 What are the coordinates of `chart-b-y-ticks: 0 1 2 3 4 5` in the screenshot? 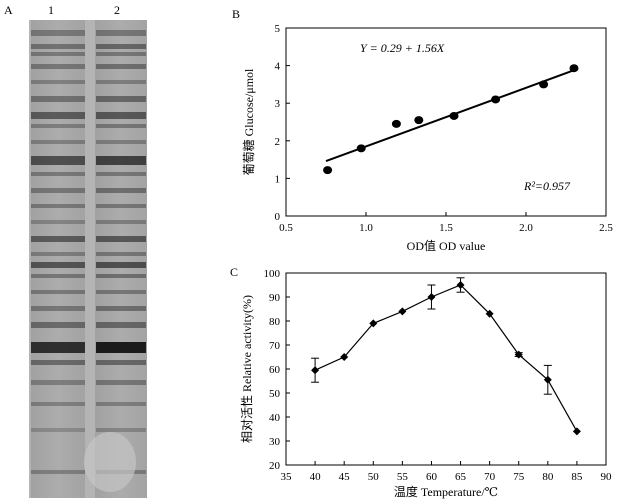 It's located at (282, 123).